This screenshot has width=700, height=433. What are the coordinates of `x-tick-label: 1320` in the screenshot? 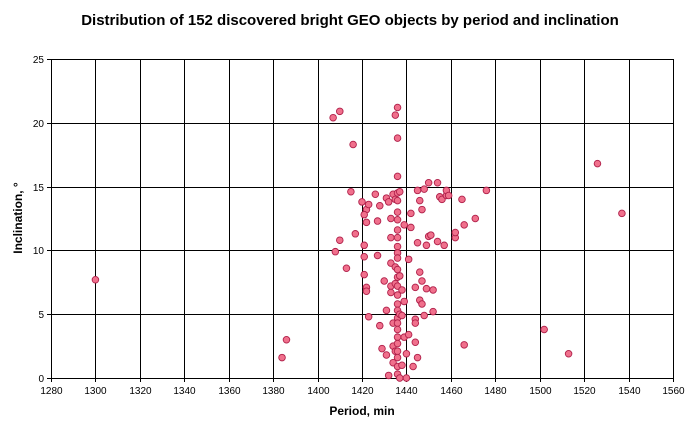 It's located at (140, 391).